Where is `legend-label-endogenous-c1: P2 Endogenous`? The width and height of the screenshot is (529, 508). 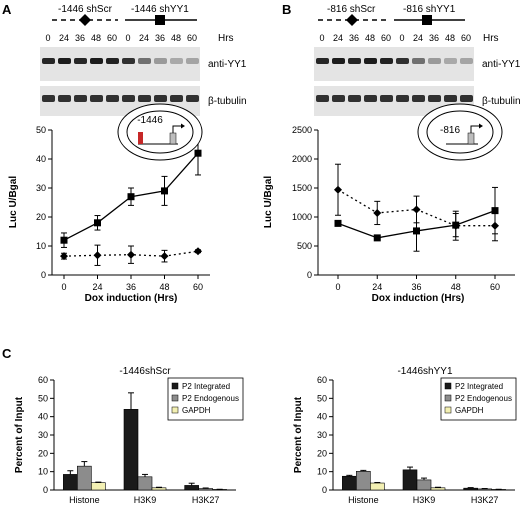 legend-label-endogenous-c1: P2 Endogenous is located at coordinates (210, 398).